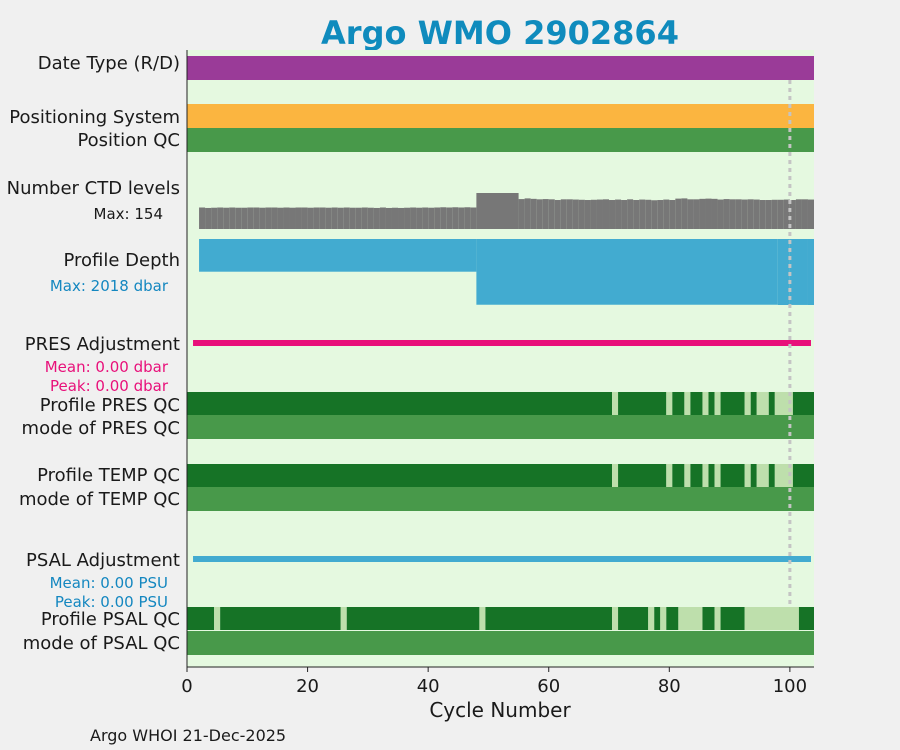 The width and height of the screenshot is (900, 750). Describe the element at coordinates (111, 602) in the screenshot. I see `annot-psal-peak: Peak: 0.00 PSU` at that location.